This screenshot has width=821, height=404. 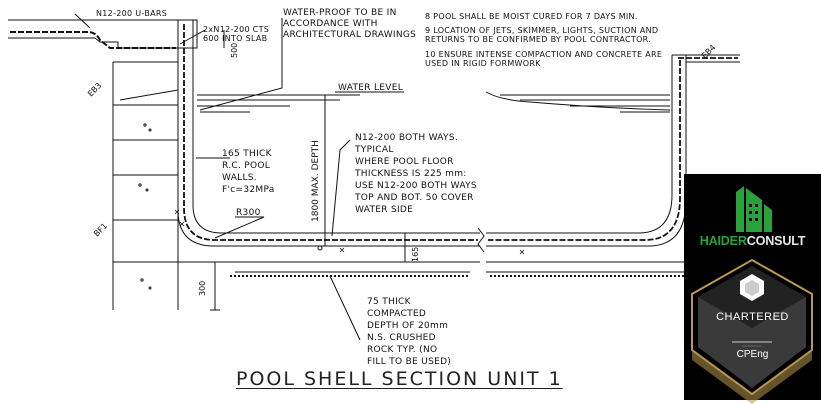 I want to click on slab-rebar, so click(x=93, y=40).